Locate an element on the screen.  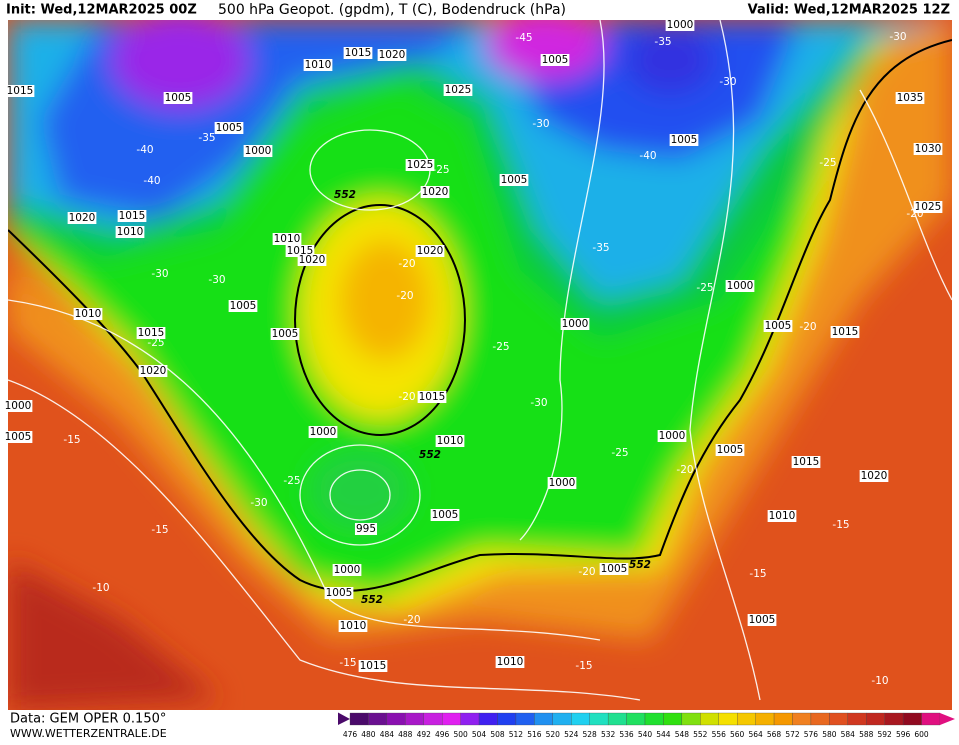
colorbar-label: 504 is located at coordinates (479, 734).